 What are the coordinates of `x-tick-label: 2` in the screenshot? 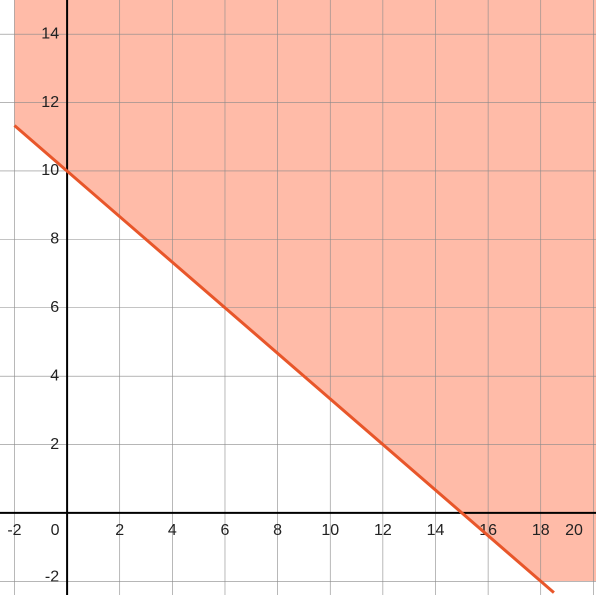 It's located at (119, 530).